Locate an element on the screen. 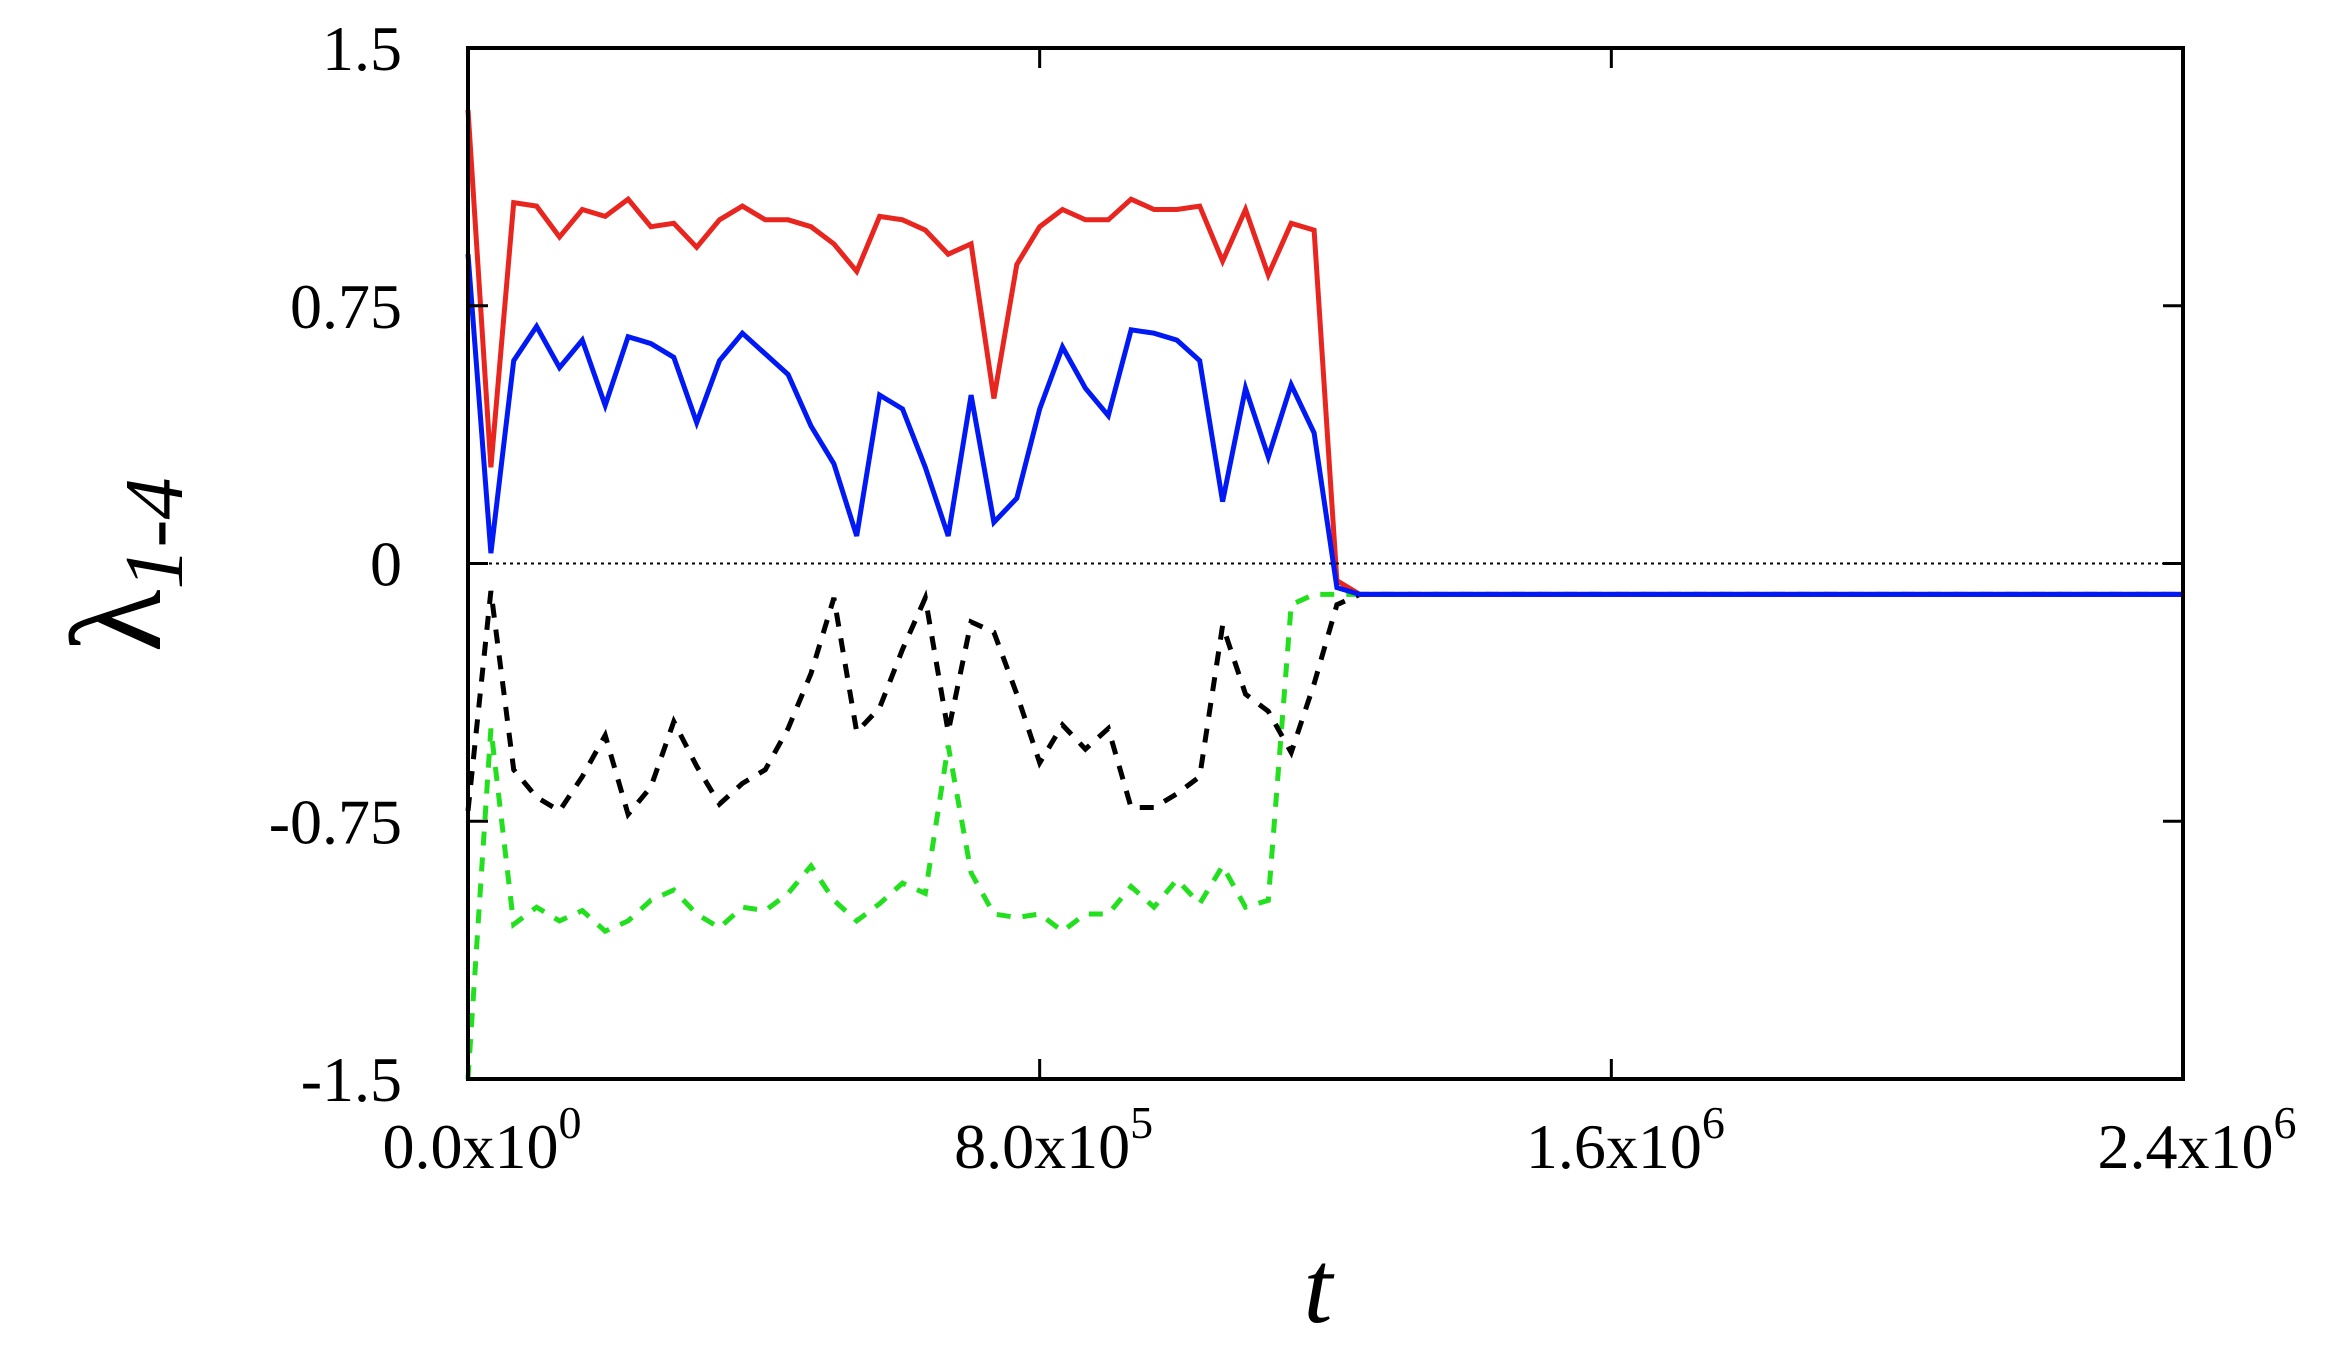  y-tick-label: 0.75 is located at coordinates (346, 306).